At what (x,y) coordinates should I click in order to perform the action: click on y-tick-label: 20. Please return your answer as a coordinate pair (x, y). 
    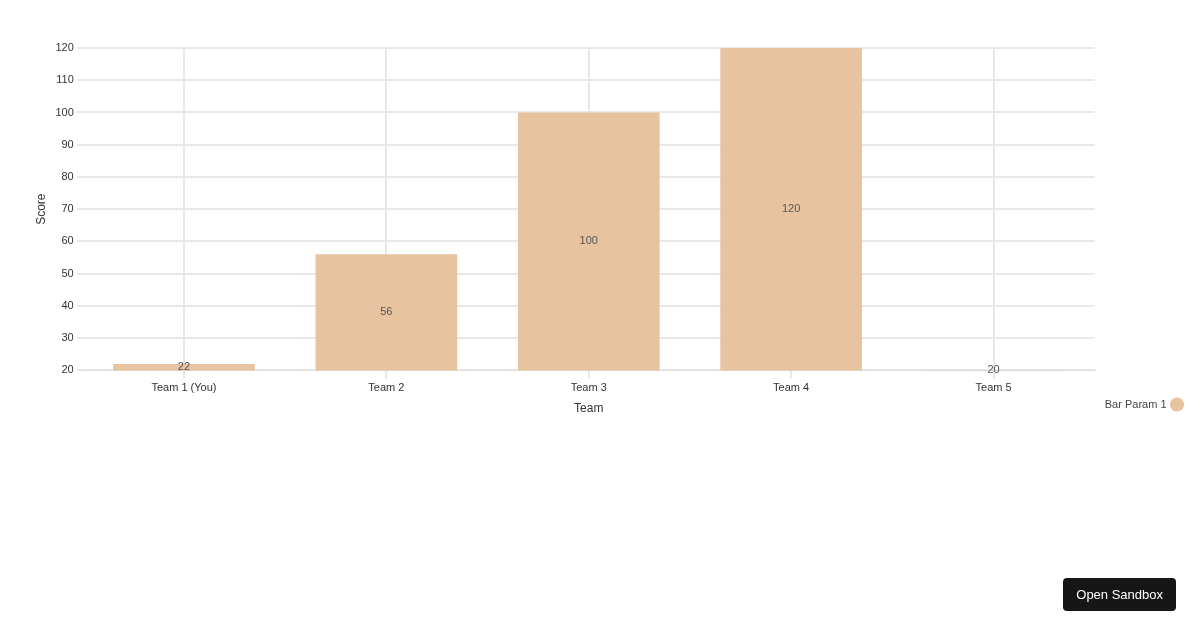
    Looking at the image, I should click on (67, 369).